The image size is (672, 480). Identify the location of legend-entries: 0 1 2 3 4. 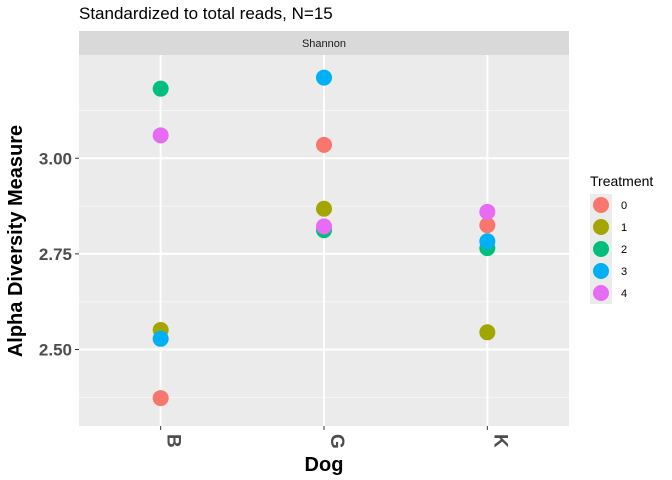
(608, 249).